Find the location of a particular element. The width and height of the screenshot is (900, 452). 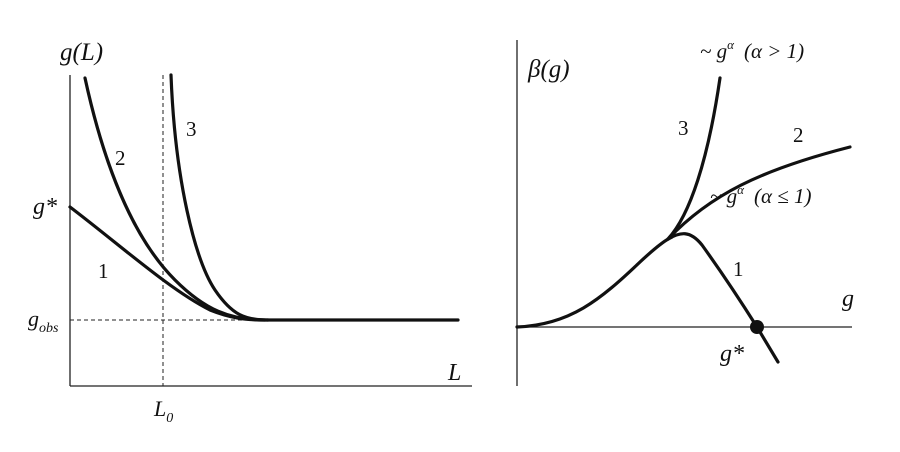

asymptote-label: ~ gα (α ≤ 1) is located at coordinates (761, 195).